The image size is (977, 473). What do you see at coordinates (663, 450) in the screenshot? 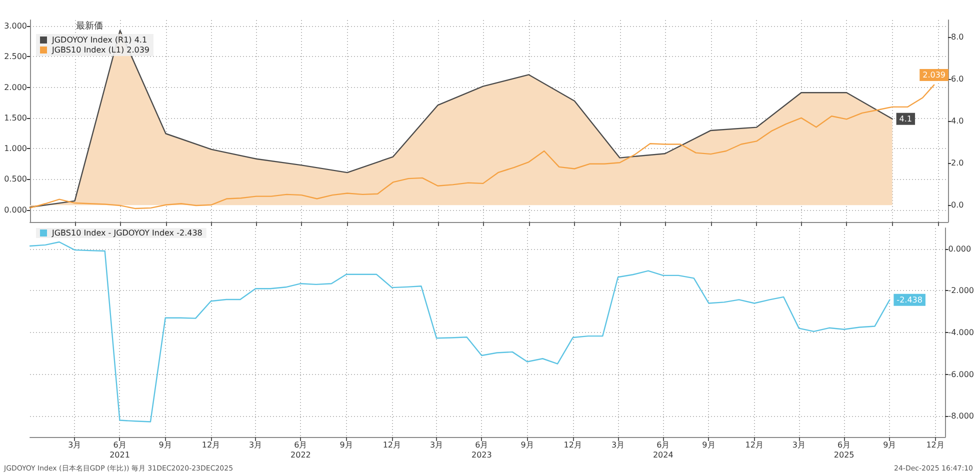
I see `x-tick-label: 6月 2024` at bounding box center [663, 450].